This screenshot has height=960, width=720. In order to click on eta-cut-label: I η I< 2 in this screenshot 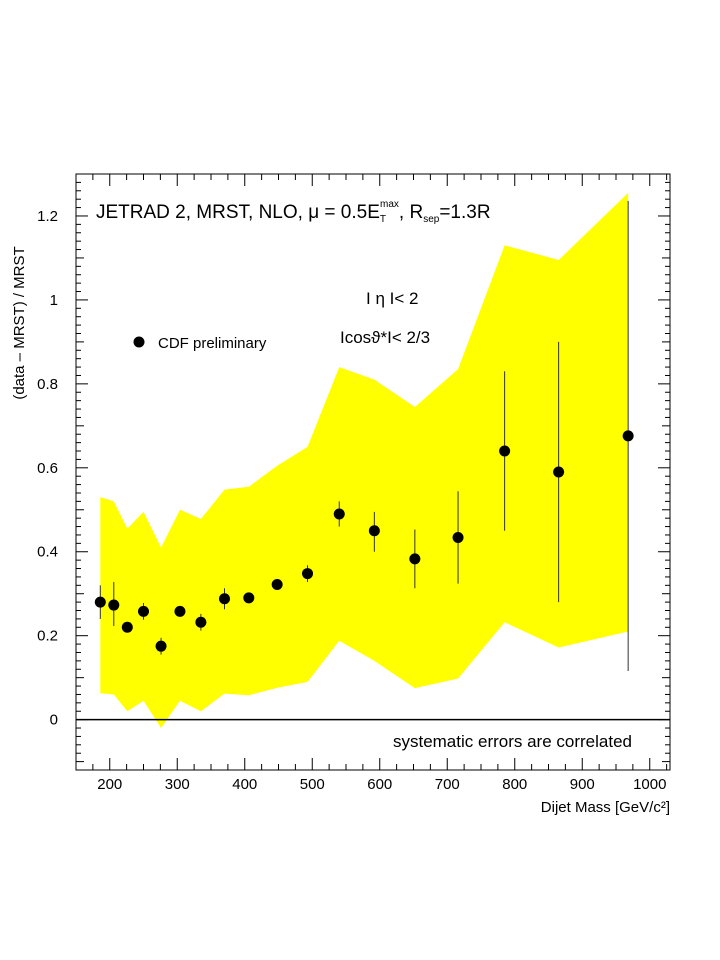, I will do `click(392, 298)`.